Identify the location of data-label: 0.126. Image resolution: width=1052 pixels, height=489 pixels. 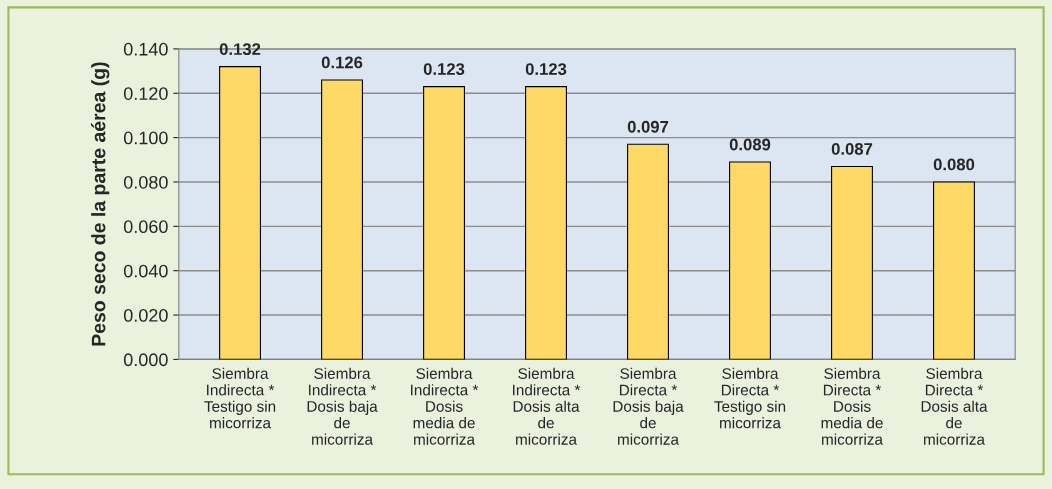
(342, 62).